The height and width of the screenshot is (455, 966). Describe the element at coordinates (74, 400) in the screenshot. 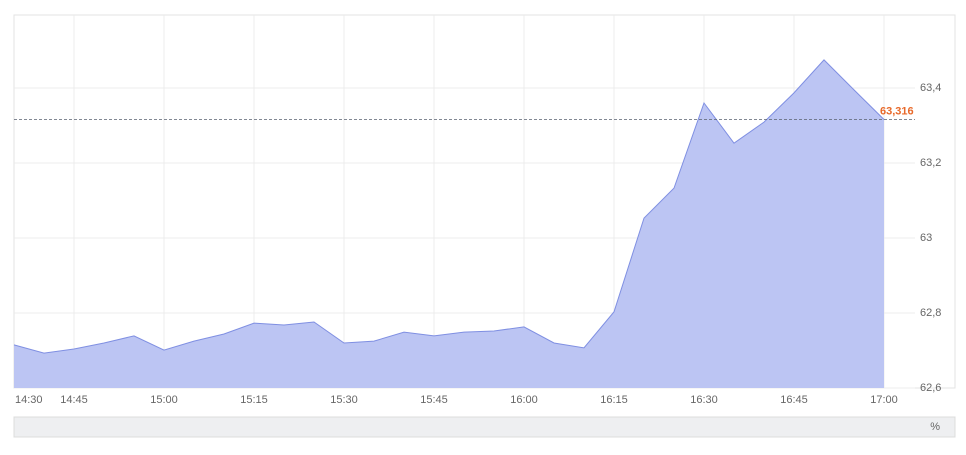

I see `x-tick-label: 14:45` at that location.